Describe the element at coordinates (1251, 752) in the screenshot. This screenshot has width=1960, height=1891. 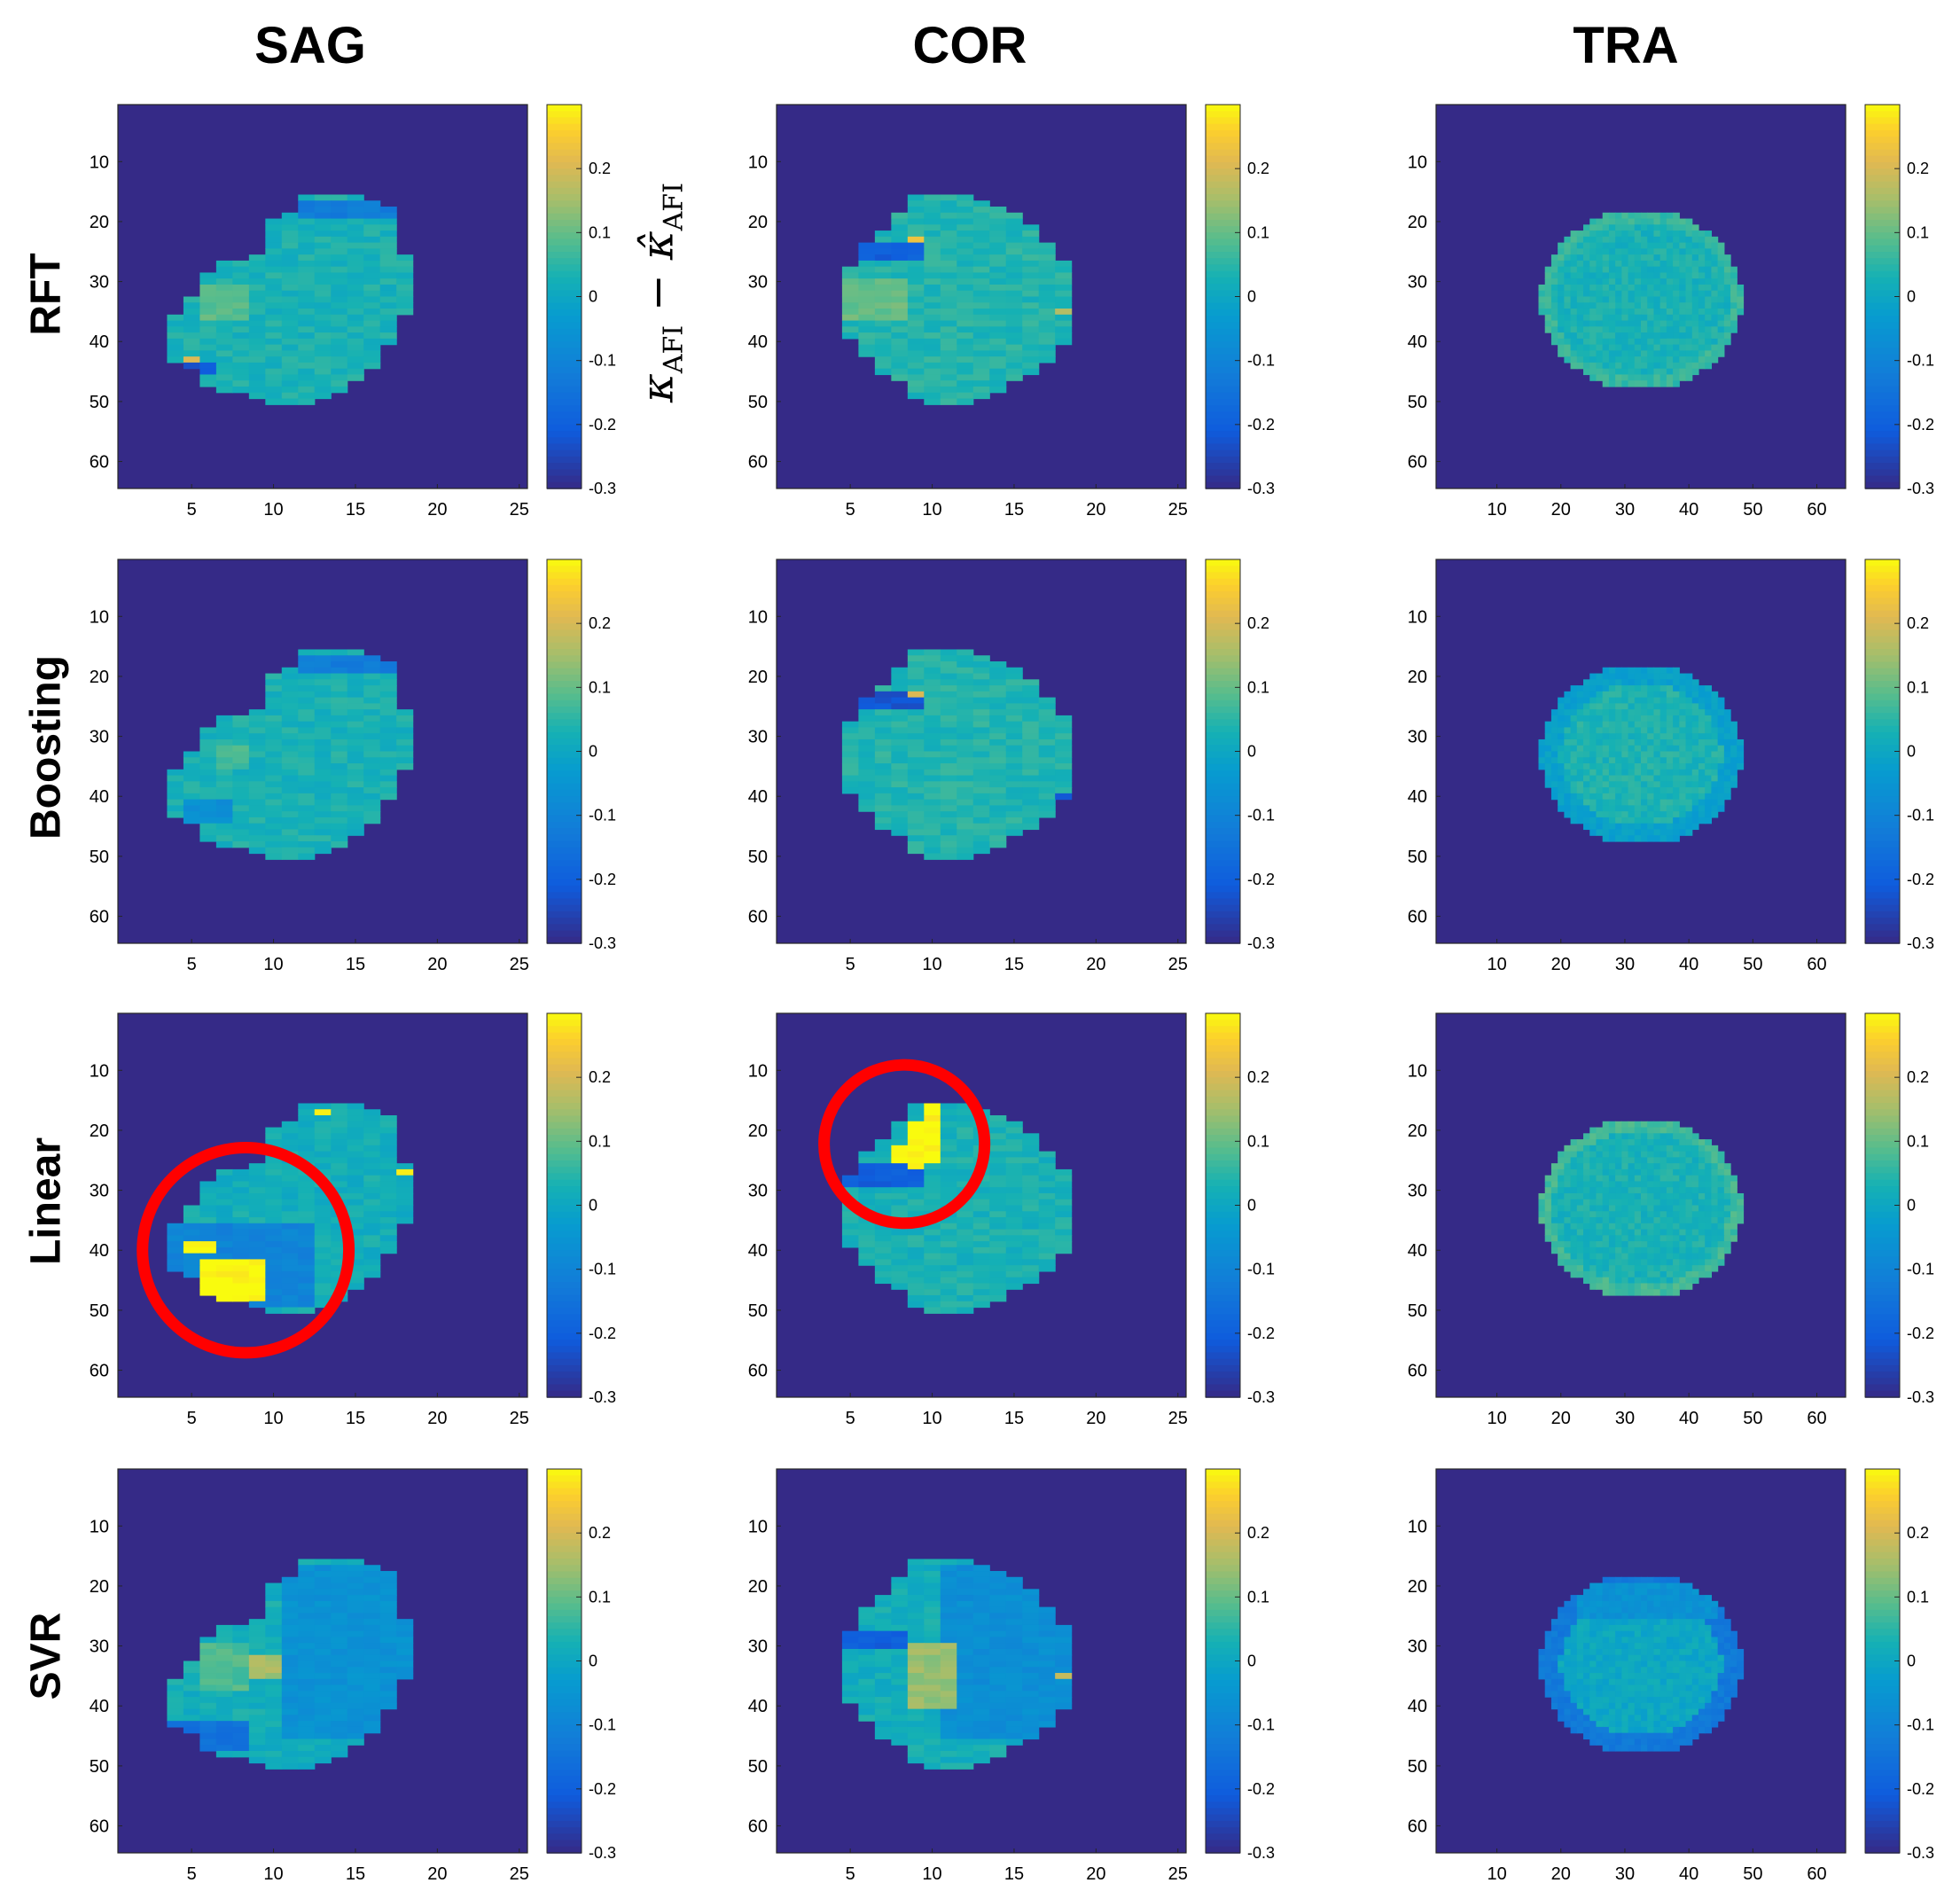
I see `colorbar-tick-label: 0` at that location.